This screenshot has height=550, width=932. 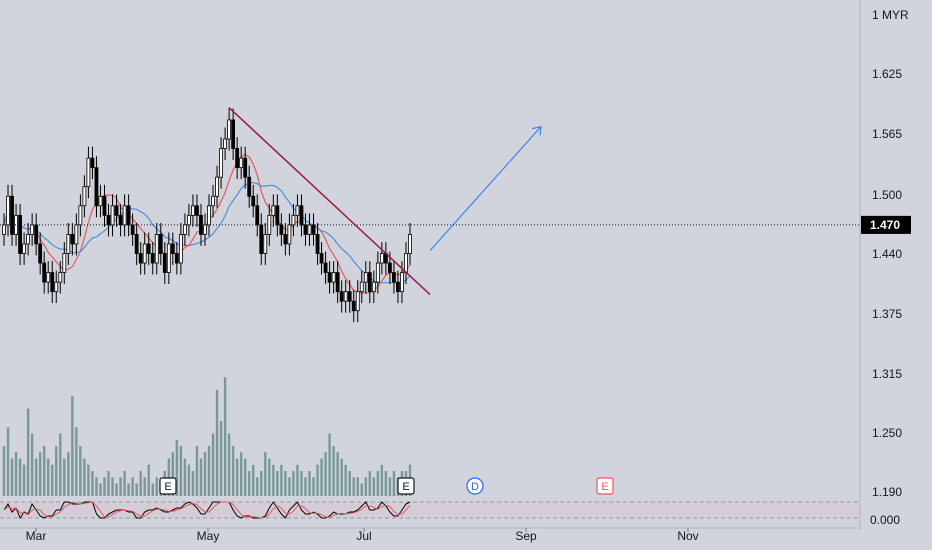 I want to click on price-tick-label: 1.375, so click(x=887, y=314).